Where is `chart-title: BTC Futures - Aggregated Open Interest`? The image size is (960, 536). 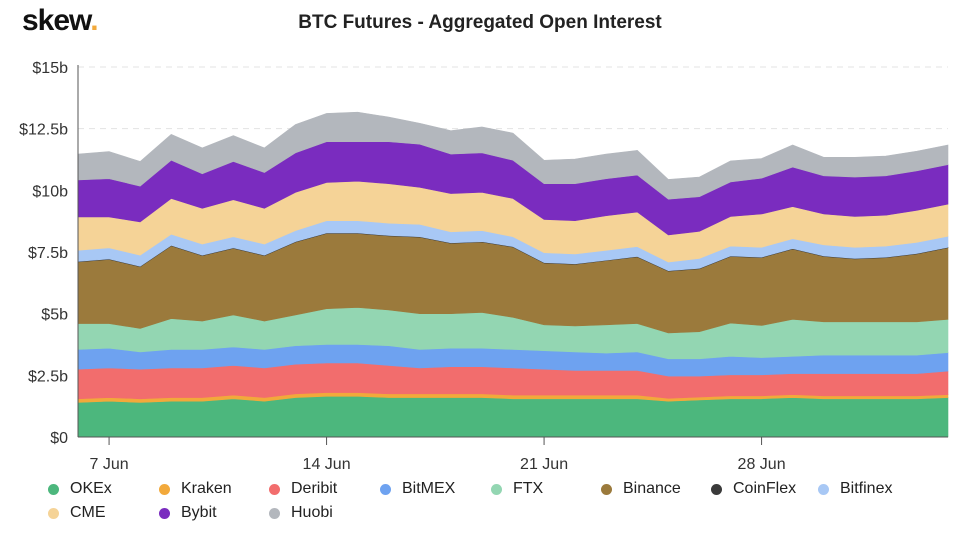 chart-title: BTC Futures - Aggregated Open Interest is located at coordinates (480, 22).